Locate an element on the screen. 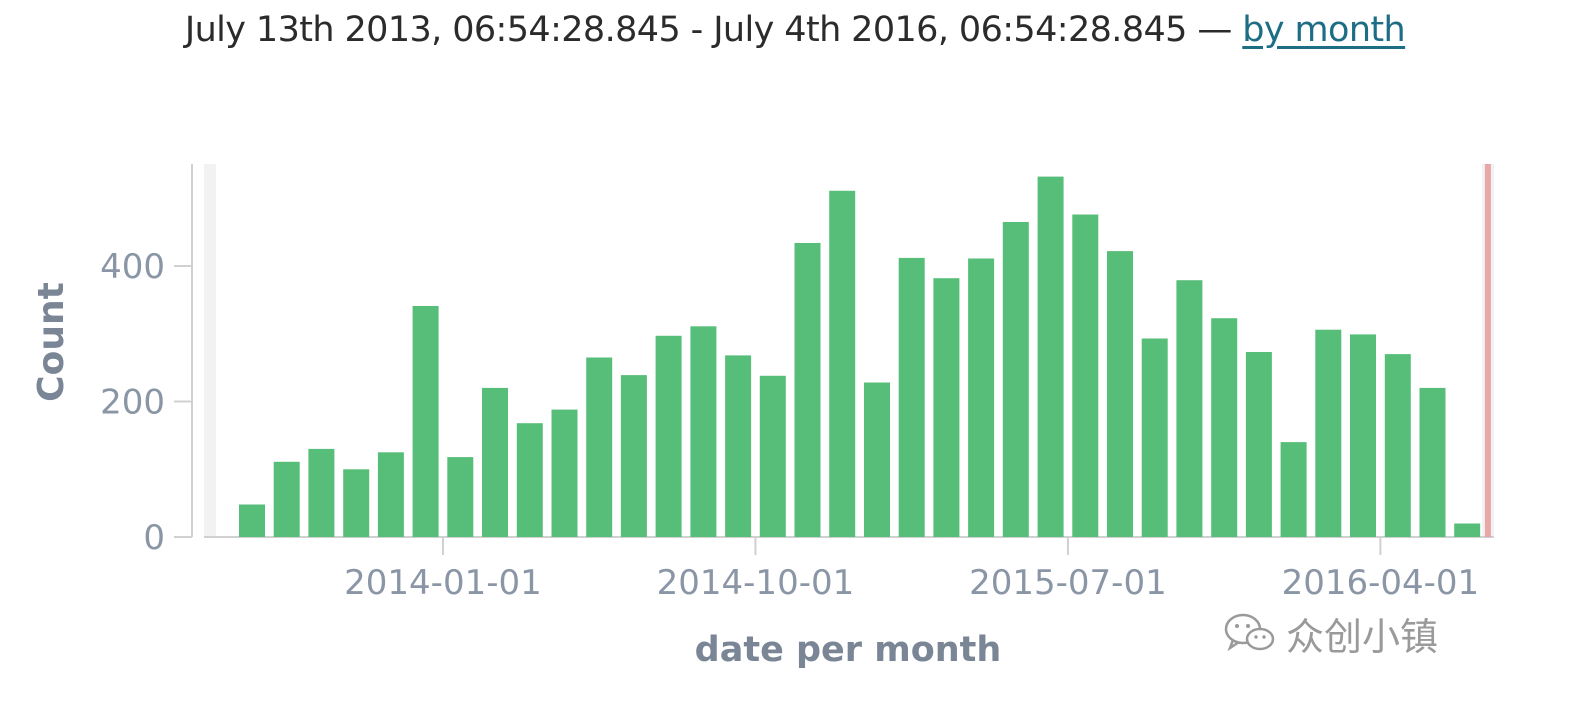 The width and height of the screenshot is (1590, 724). watermark-text: 众创小镇 is located at coordinates (1362, 636).